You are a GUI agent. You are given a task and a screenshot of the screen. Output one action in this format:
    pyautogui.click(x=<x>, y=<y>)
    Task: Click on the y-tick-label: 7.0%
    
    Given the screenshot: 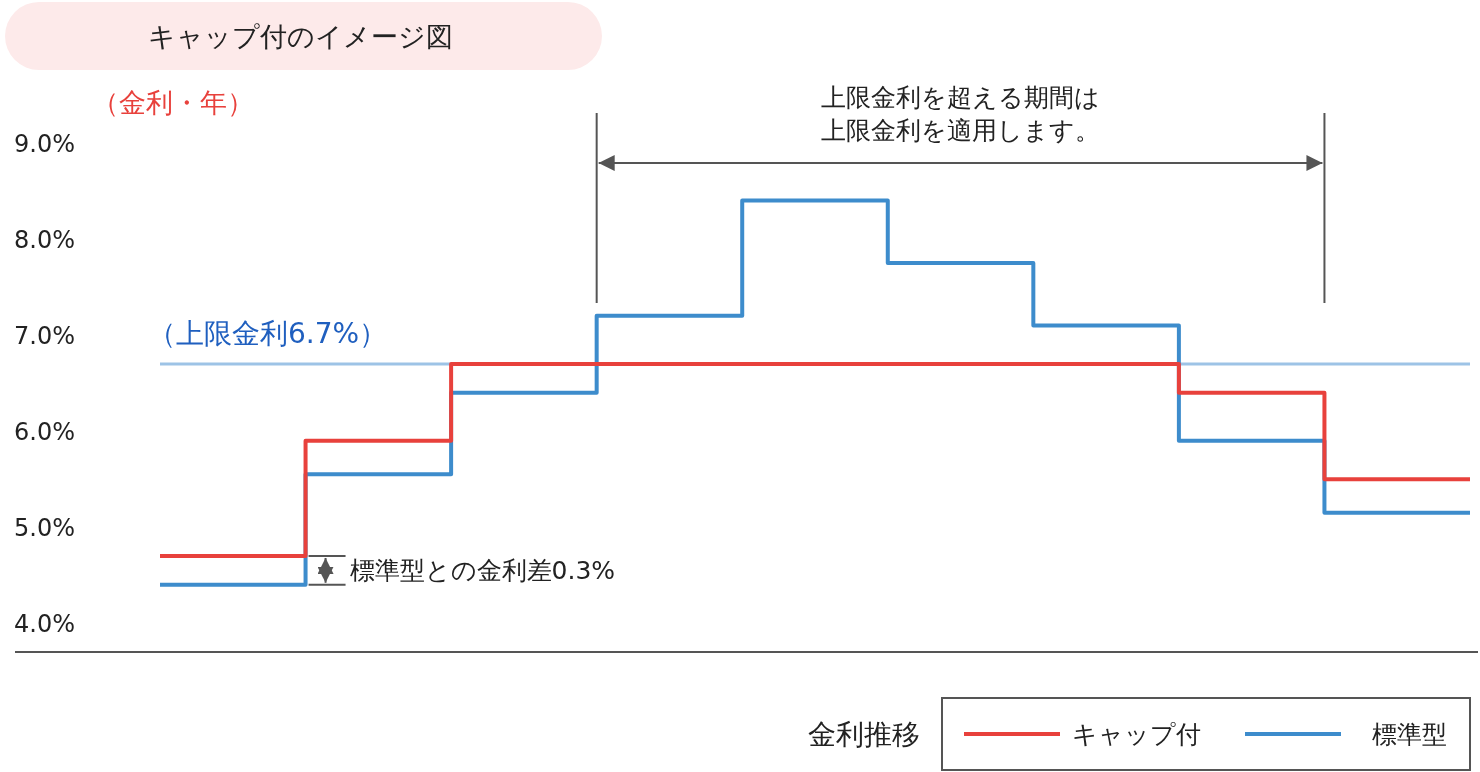 What is the action you would take?
    pyautogui.click(x=44, y=336)
    